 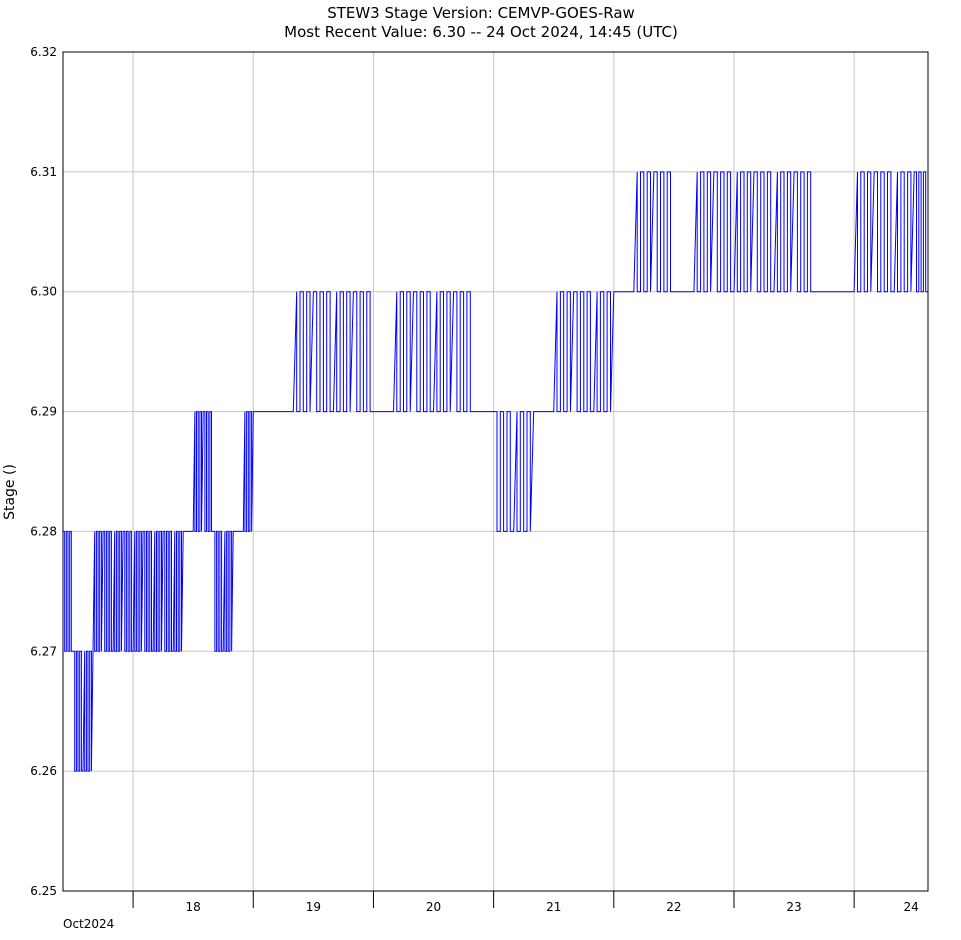 I want to click on y-tick-label: 6.26, so click(x=43, y=771).